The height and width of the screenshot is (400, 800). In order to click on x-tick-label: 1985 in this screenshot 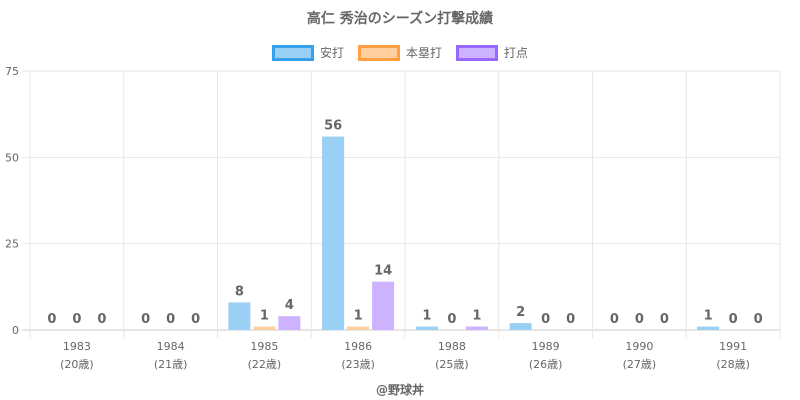, I will do `click(264, 346)`.